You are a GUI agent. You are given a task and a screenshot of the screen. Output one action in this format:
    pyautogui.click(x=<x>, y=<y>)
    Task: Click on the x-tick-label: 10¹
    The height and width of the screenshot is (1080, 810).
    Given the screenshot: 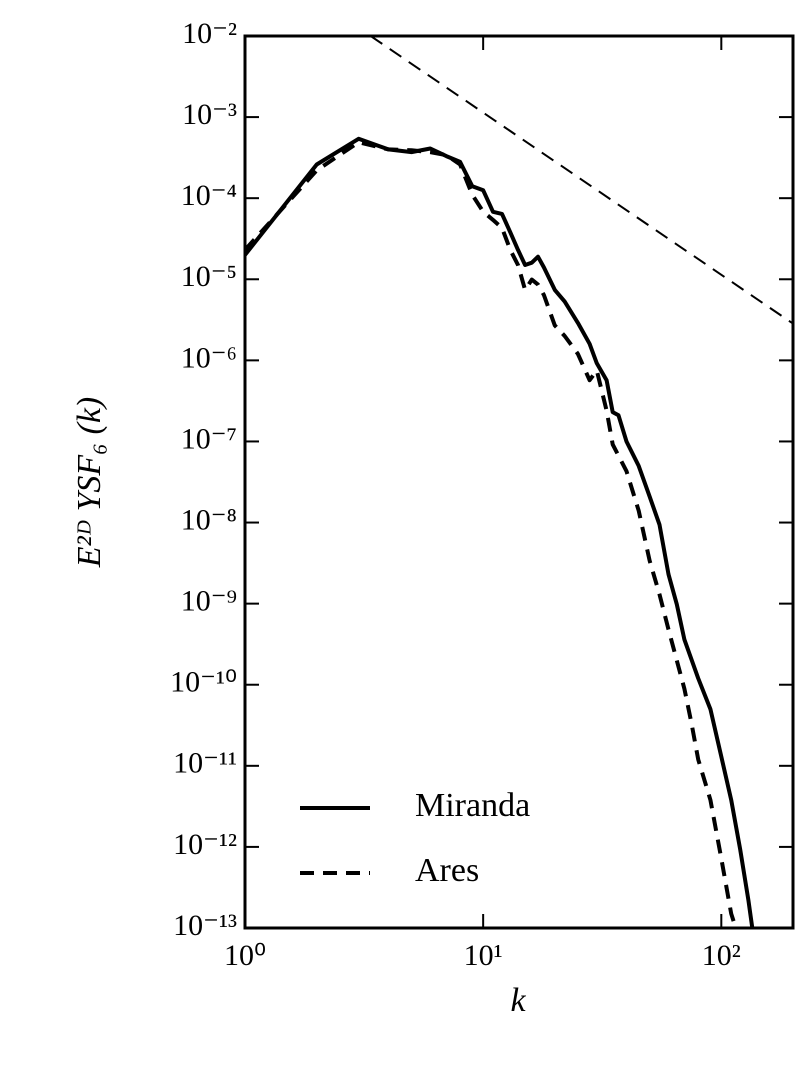 What is the action you would take?
    pyautogui.click(x=483, y=955)
    